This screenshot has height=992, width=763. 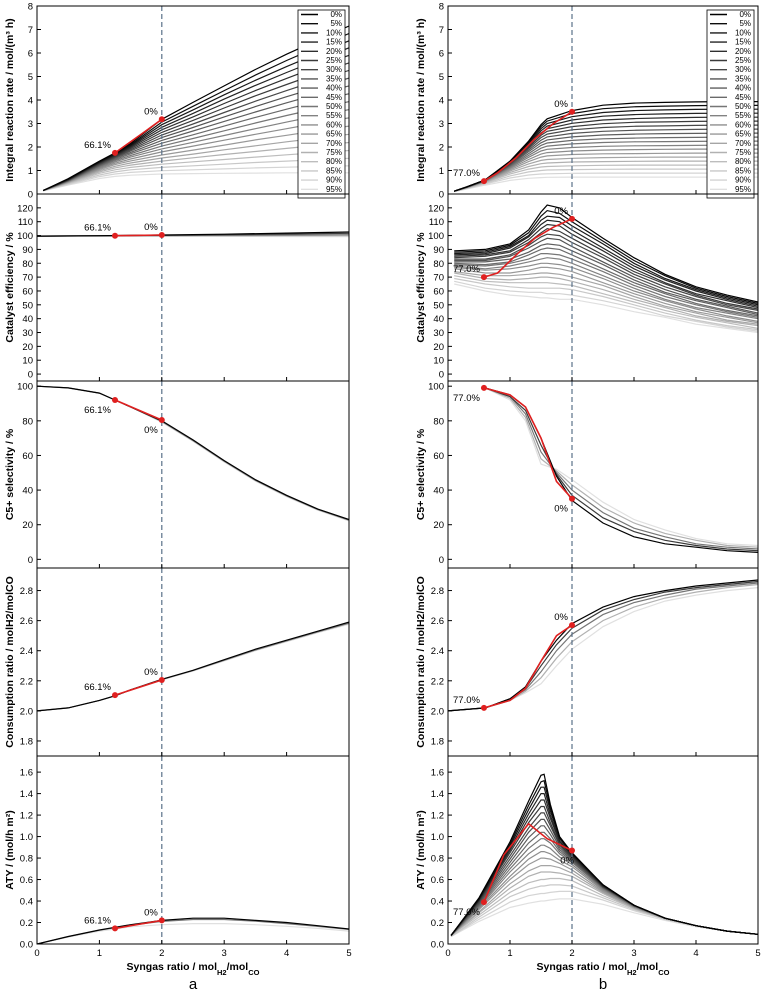 I want to click on legend-entry: 35%, so click(x=743, y=78).